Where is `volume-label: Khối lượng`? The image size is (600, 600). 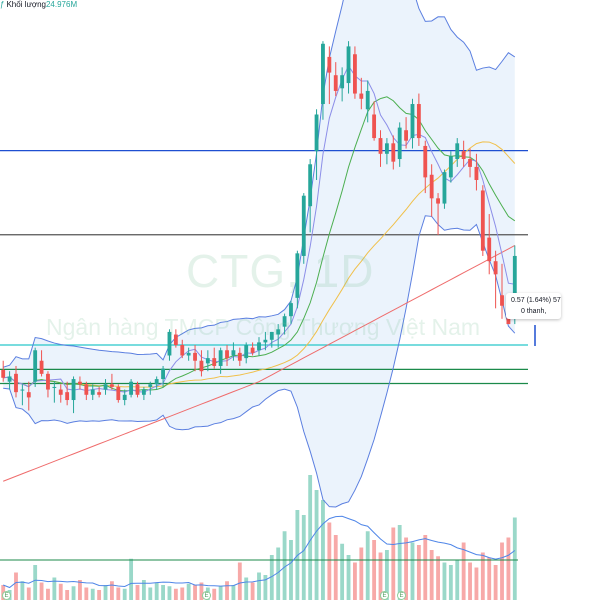
volume-label: Khối lượng is located at coordinates (26, 4).